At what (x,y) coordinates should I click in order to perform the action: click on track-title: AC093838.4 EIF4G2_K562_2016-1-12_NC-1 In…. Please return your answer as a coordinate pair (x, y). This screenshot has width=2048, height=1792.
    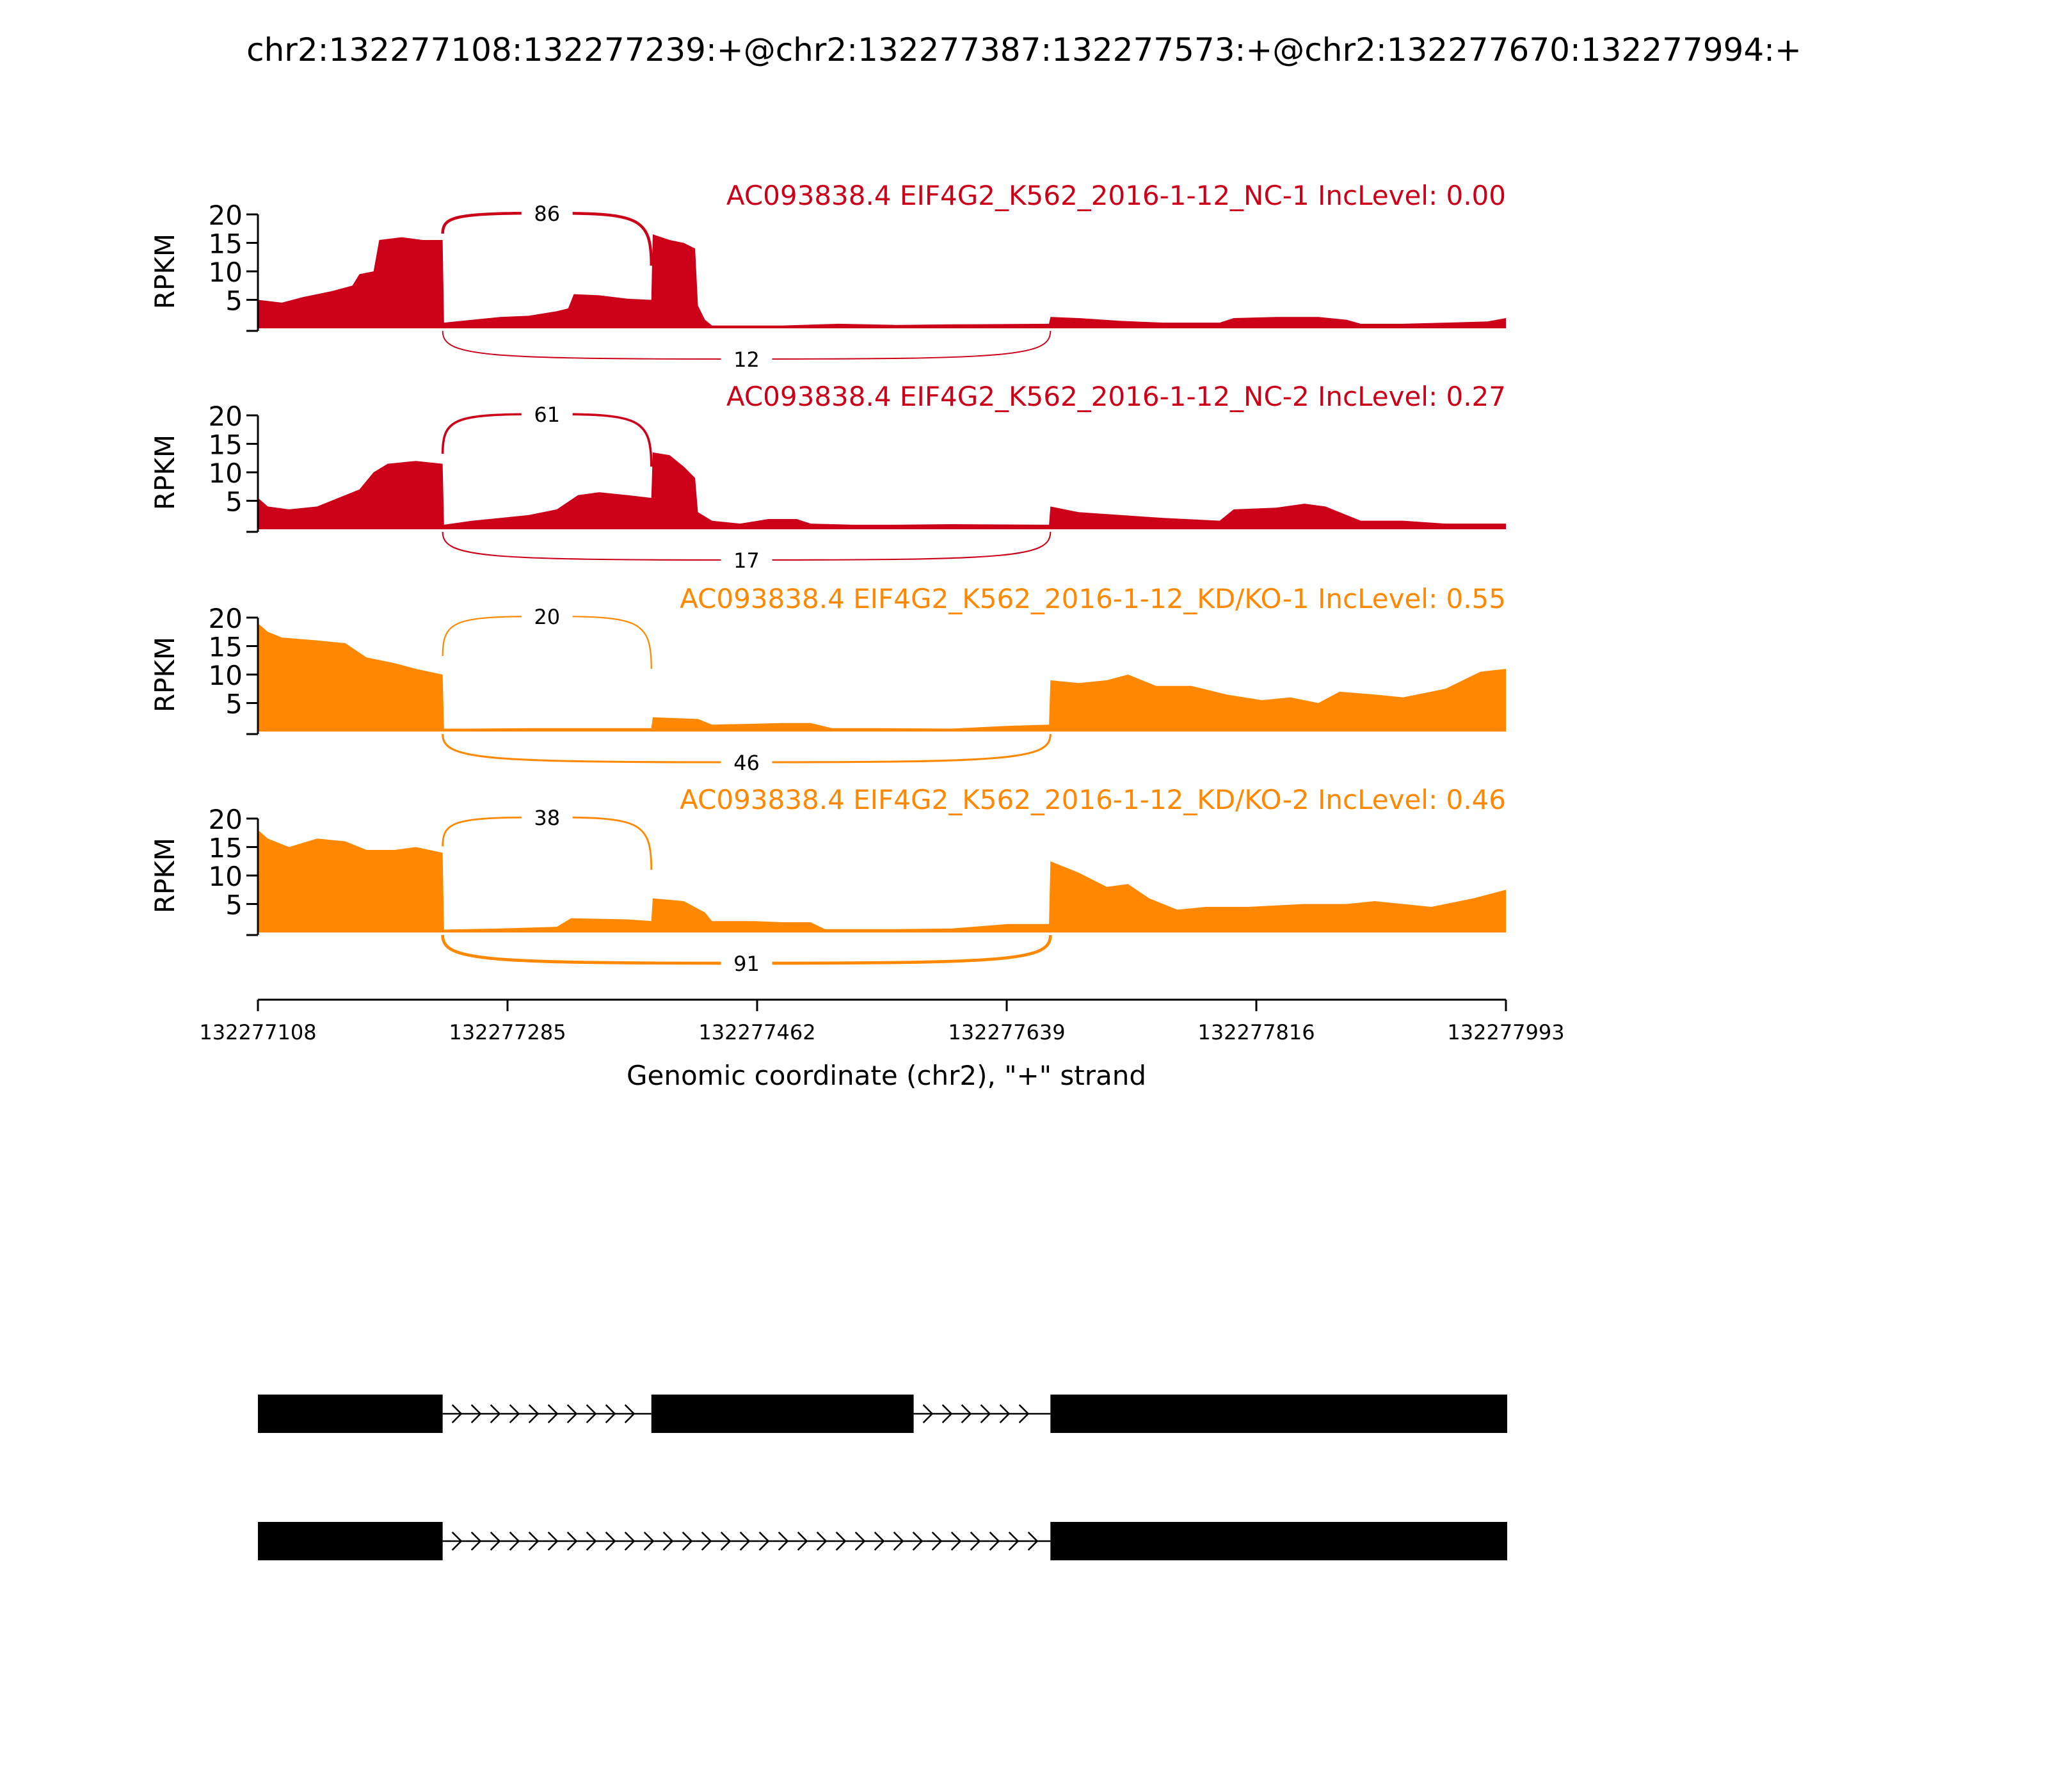
    Looking at the image, I should click on (1116, 195).